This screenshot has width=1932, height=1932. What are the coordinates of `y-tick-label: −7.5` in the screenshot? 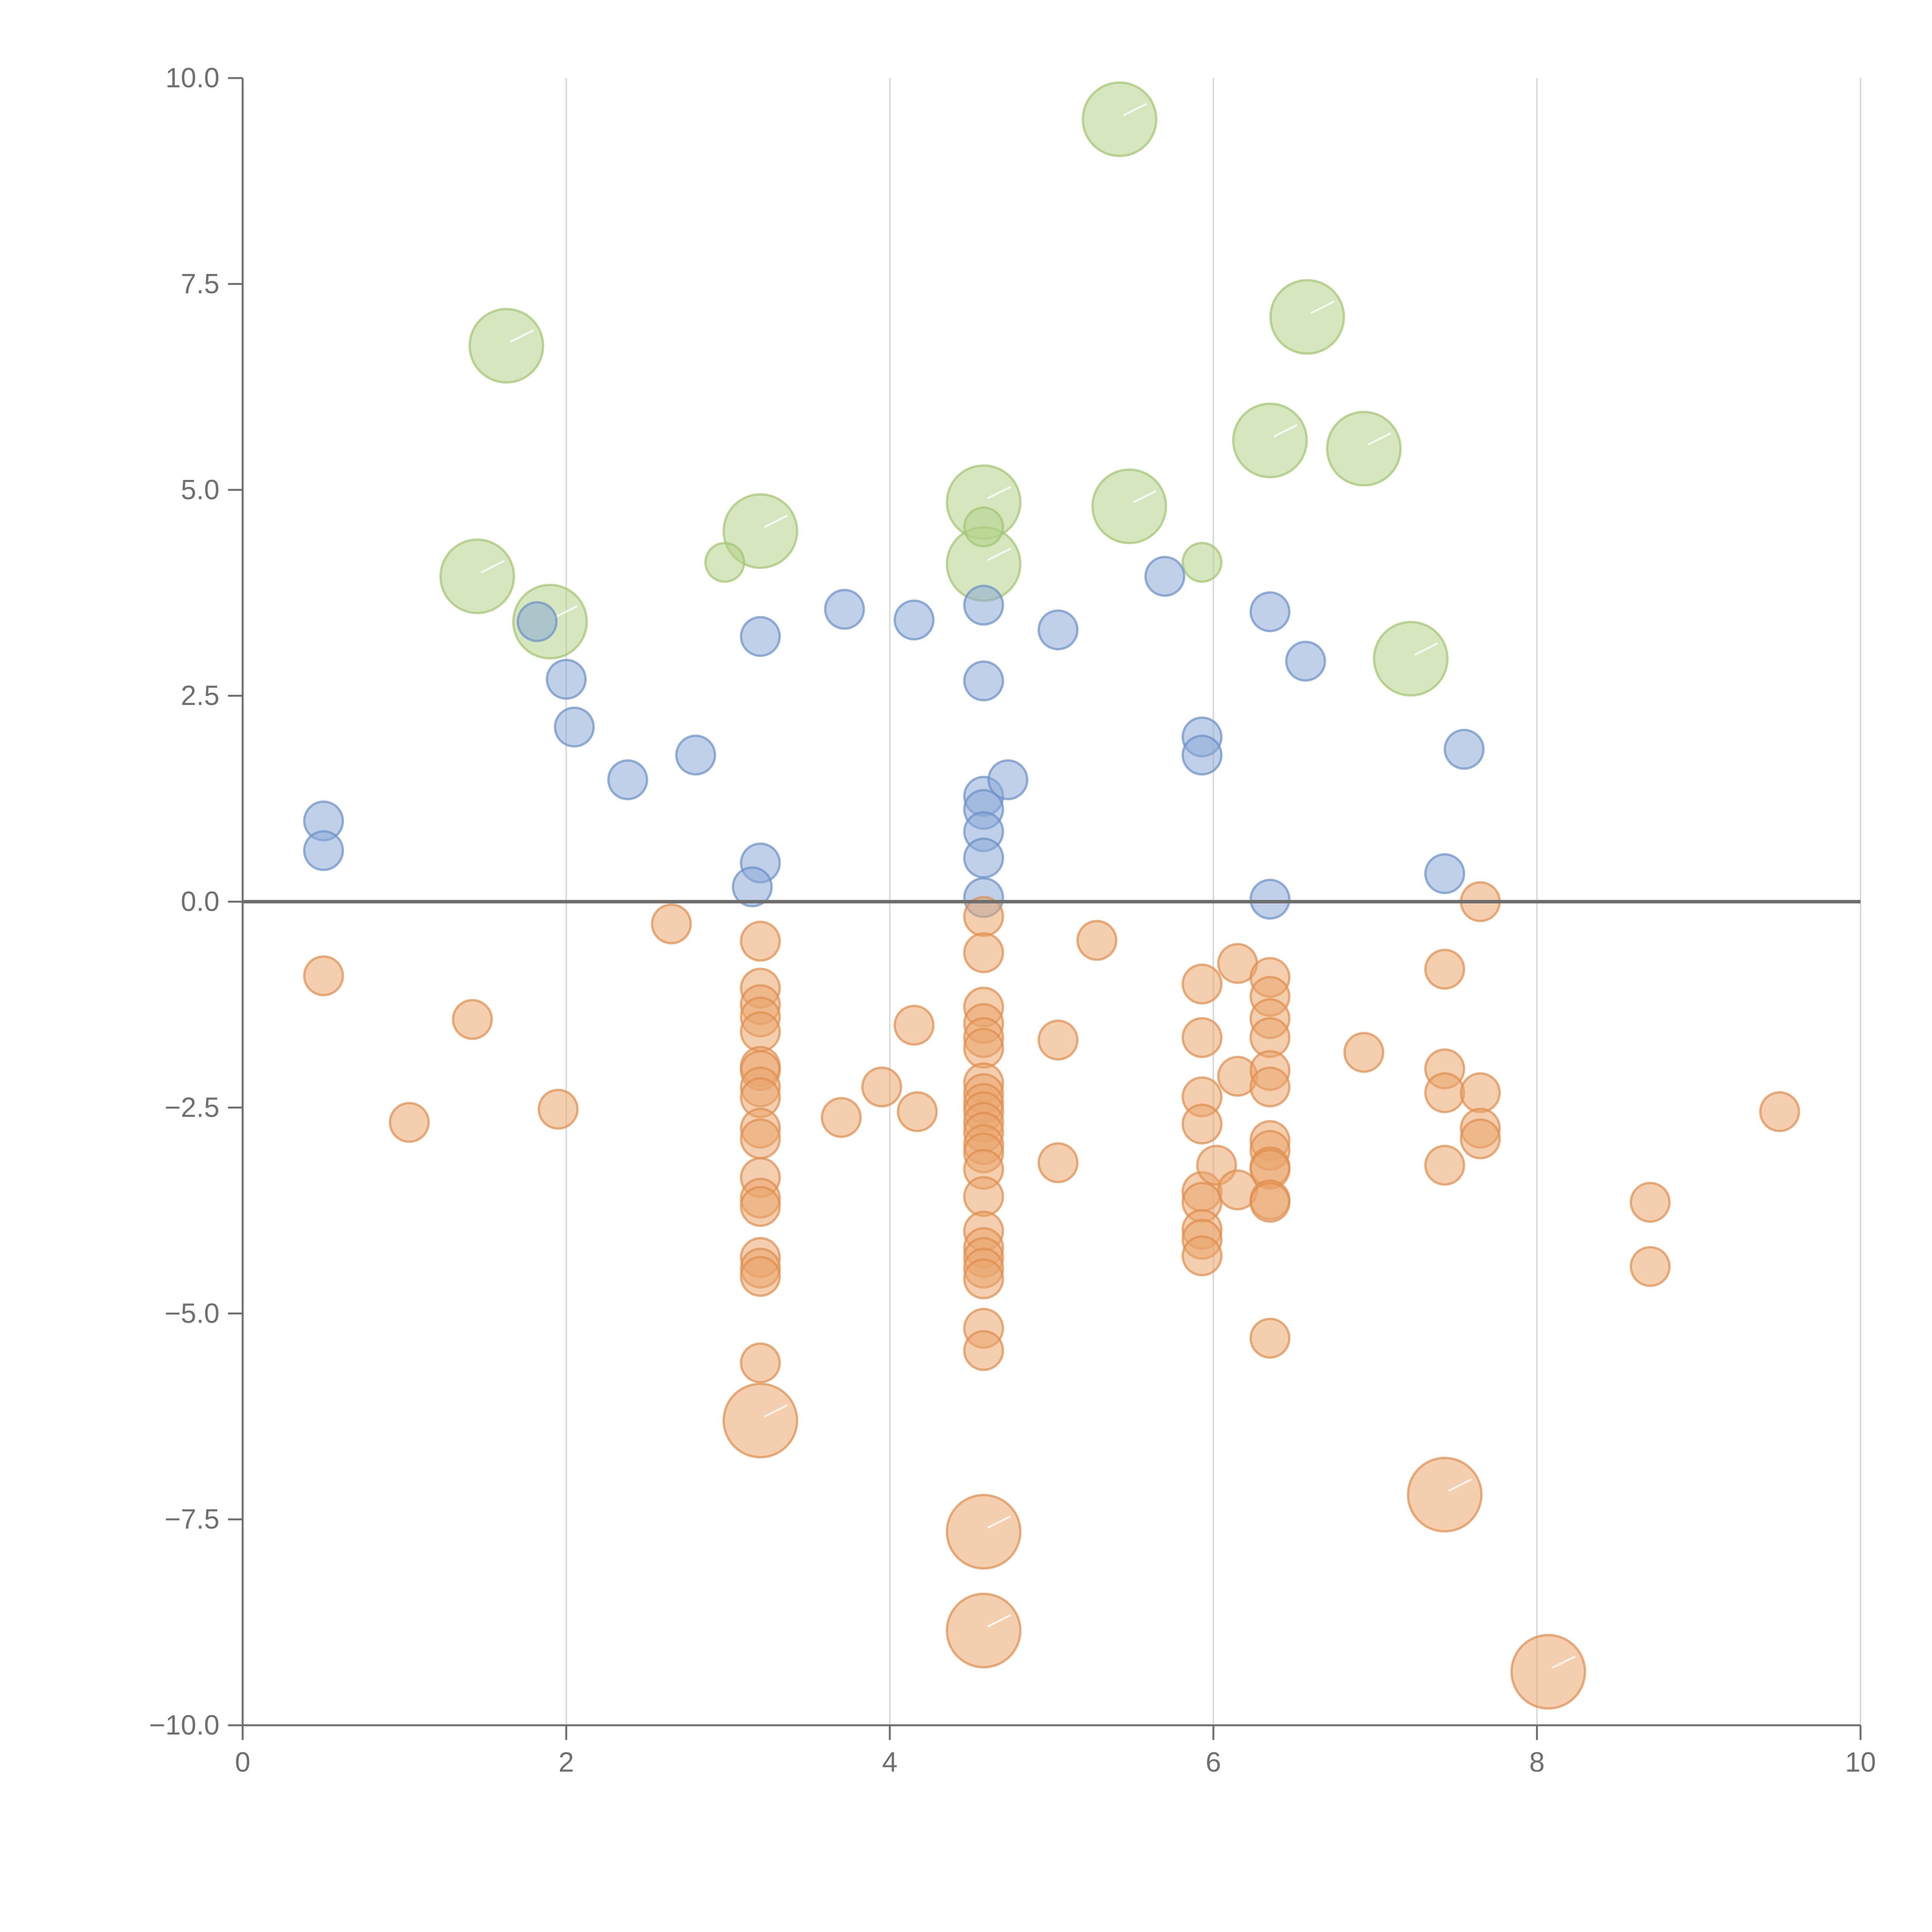 It's located at (192, 1519).